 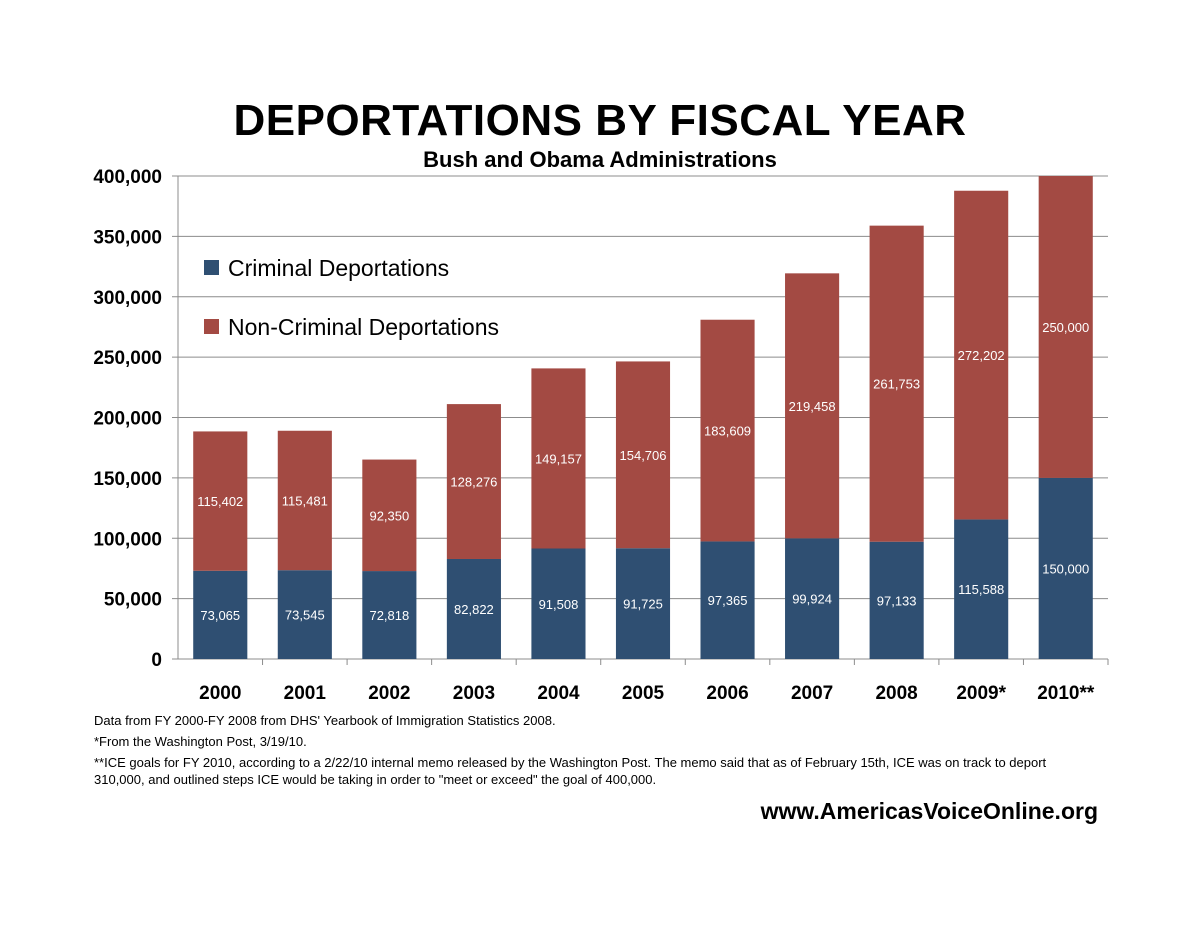 What do you see at coordinates (389, 693) in the screenshot?
I see `x-tick-label: 2002` at bounding box center [389, 693].